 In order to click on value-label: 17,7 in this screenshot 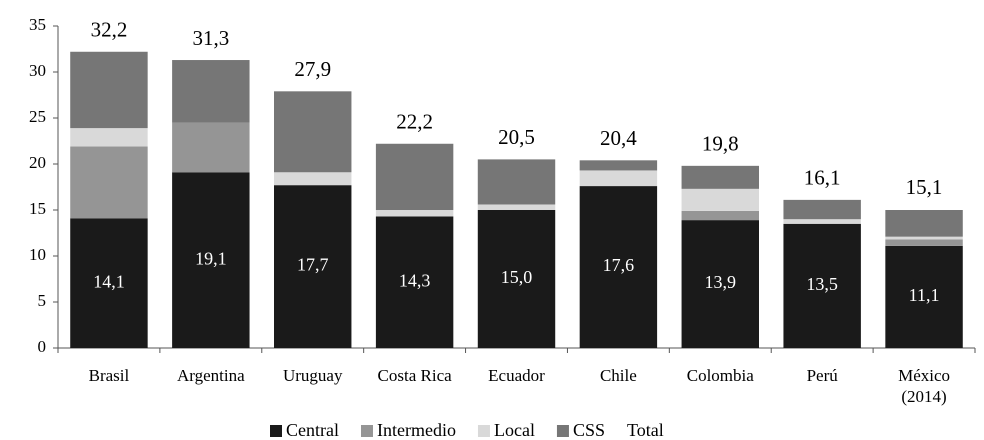, I will do `click(313, 265)`.